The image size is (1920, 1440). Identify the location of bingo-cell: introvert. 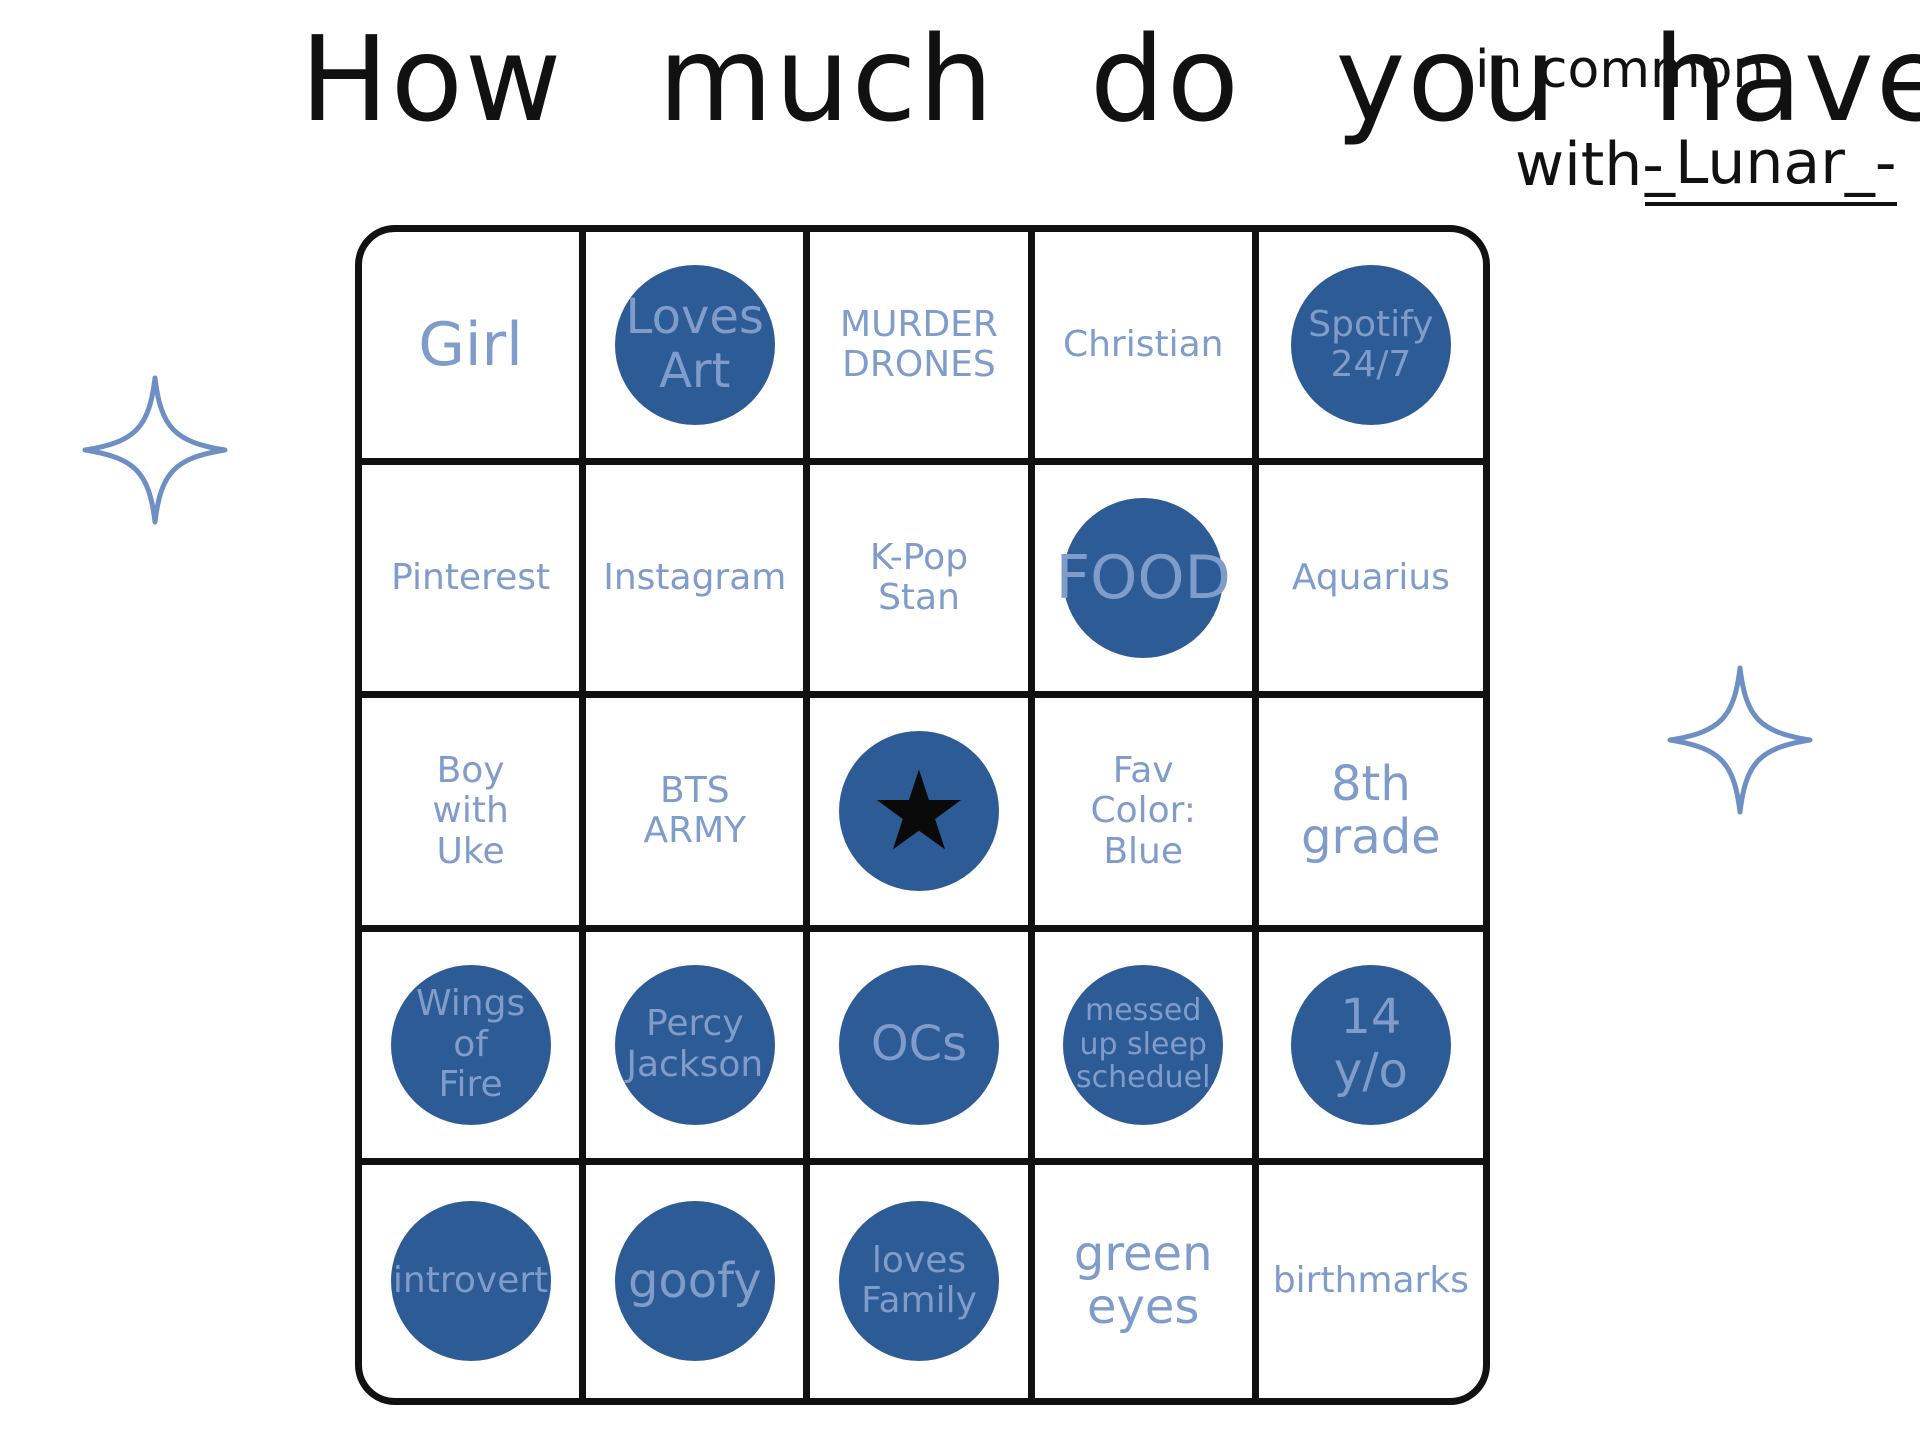
(474, 1281).